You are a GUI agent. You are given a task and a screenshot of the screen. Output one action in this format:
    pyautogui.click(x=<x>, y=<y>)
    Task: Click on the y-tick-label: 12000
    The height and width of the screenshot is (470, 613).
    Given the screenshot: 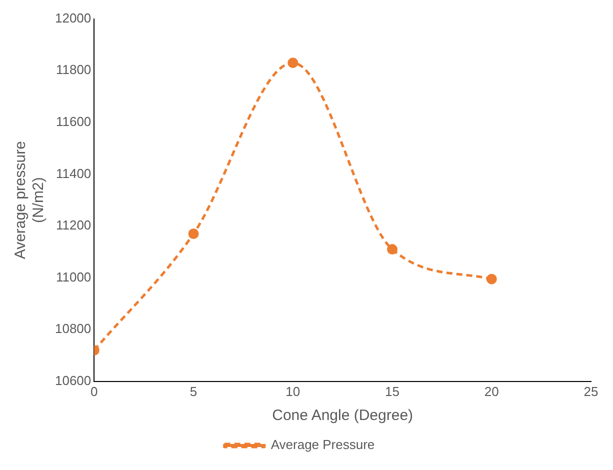 What is the action you would take?
    pyautogui.click(x=73, y=18)
    